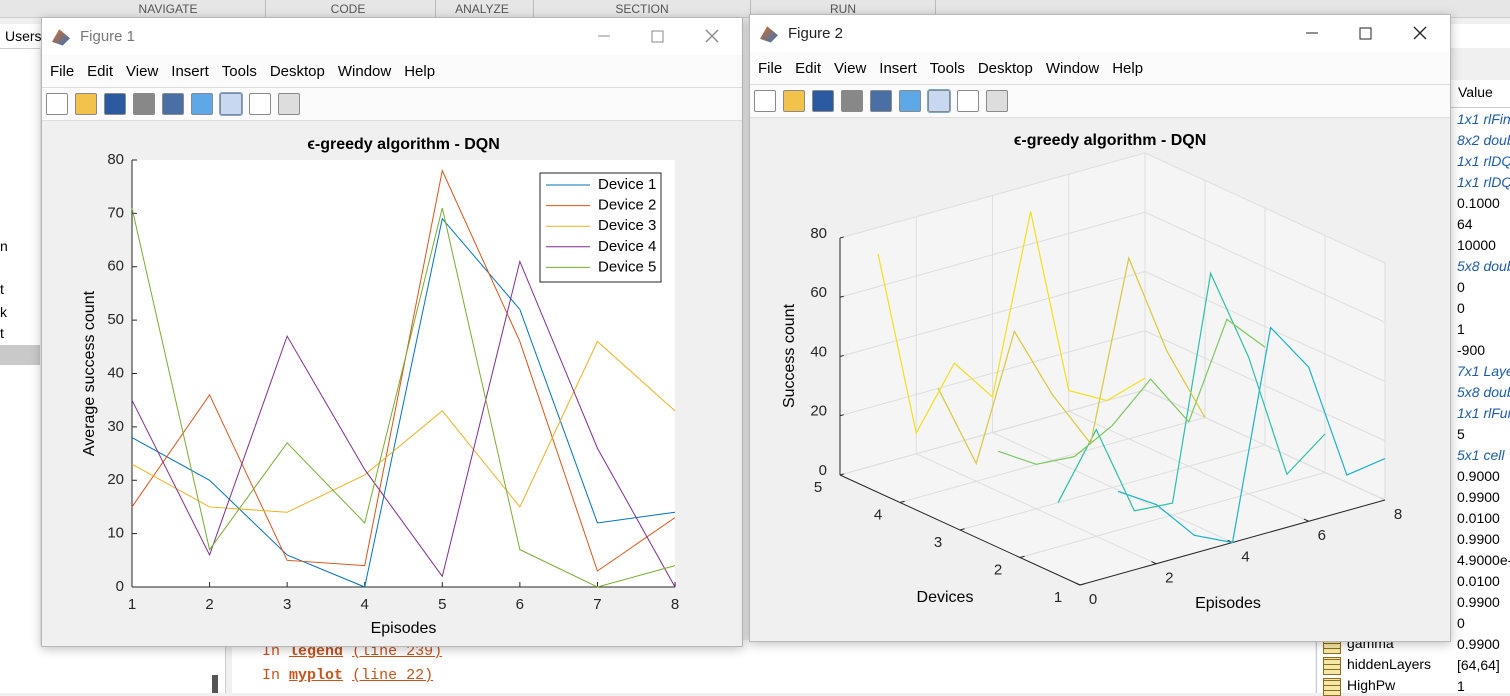 The height and width of the screenshot is (696, 1510). Describe the element at coordinates (348, 9) in the screenshot. I see `tab: CODE` at that location.